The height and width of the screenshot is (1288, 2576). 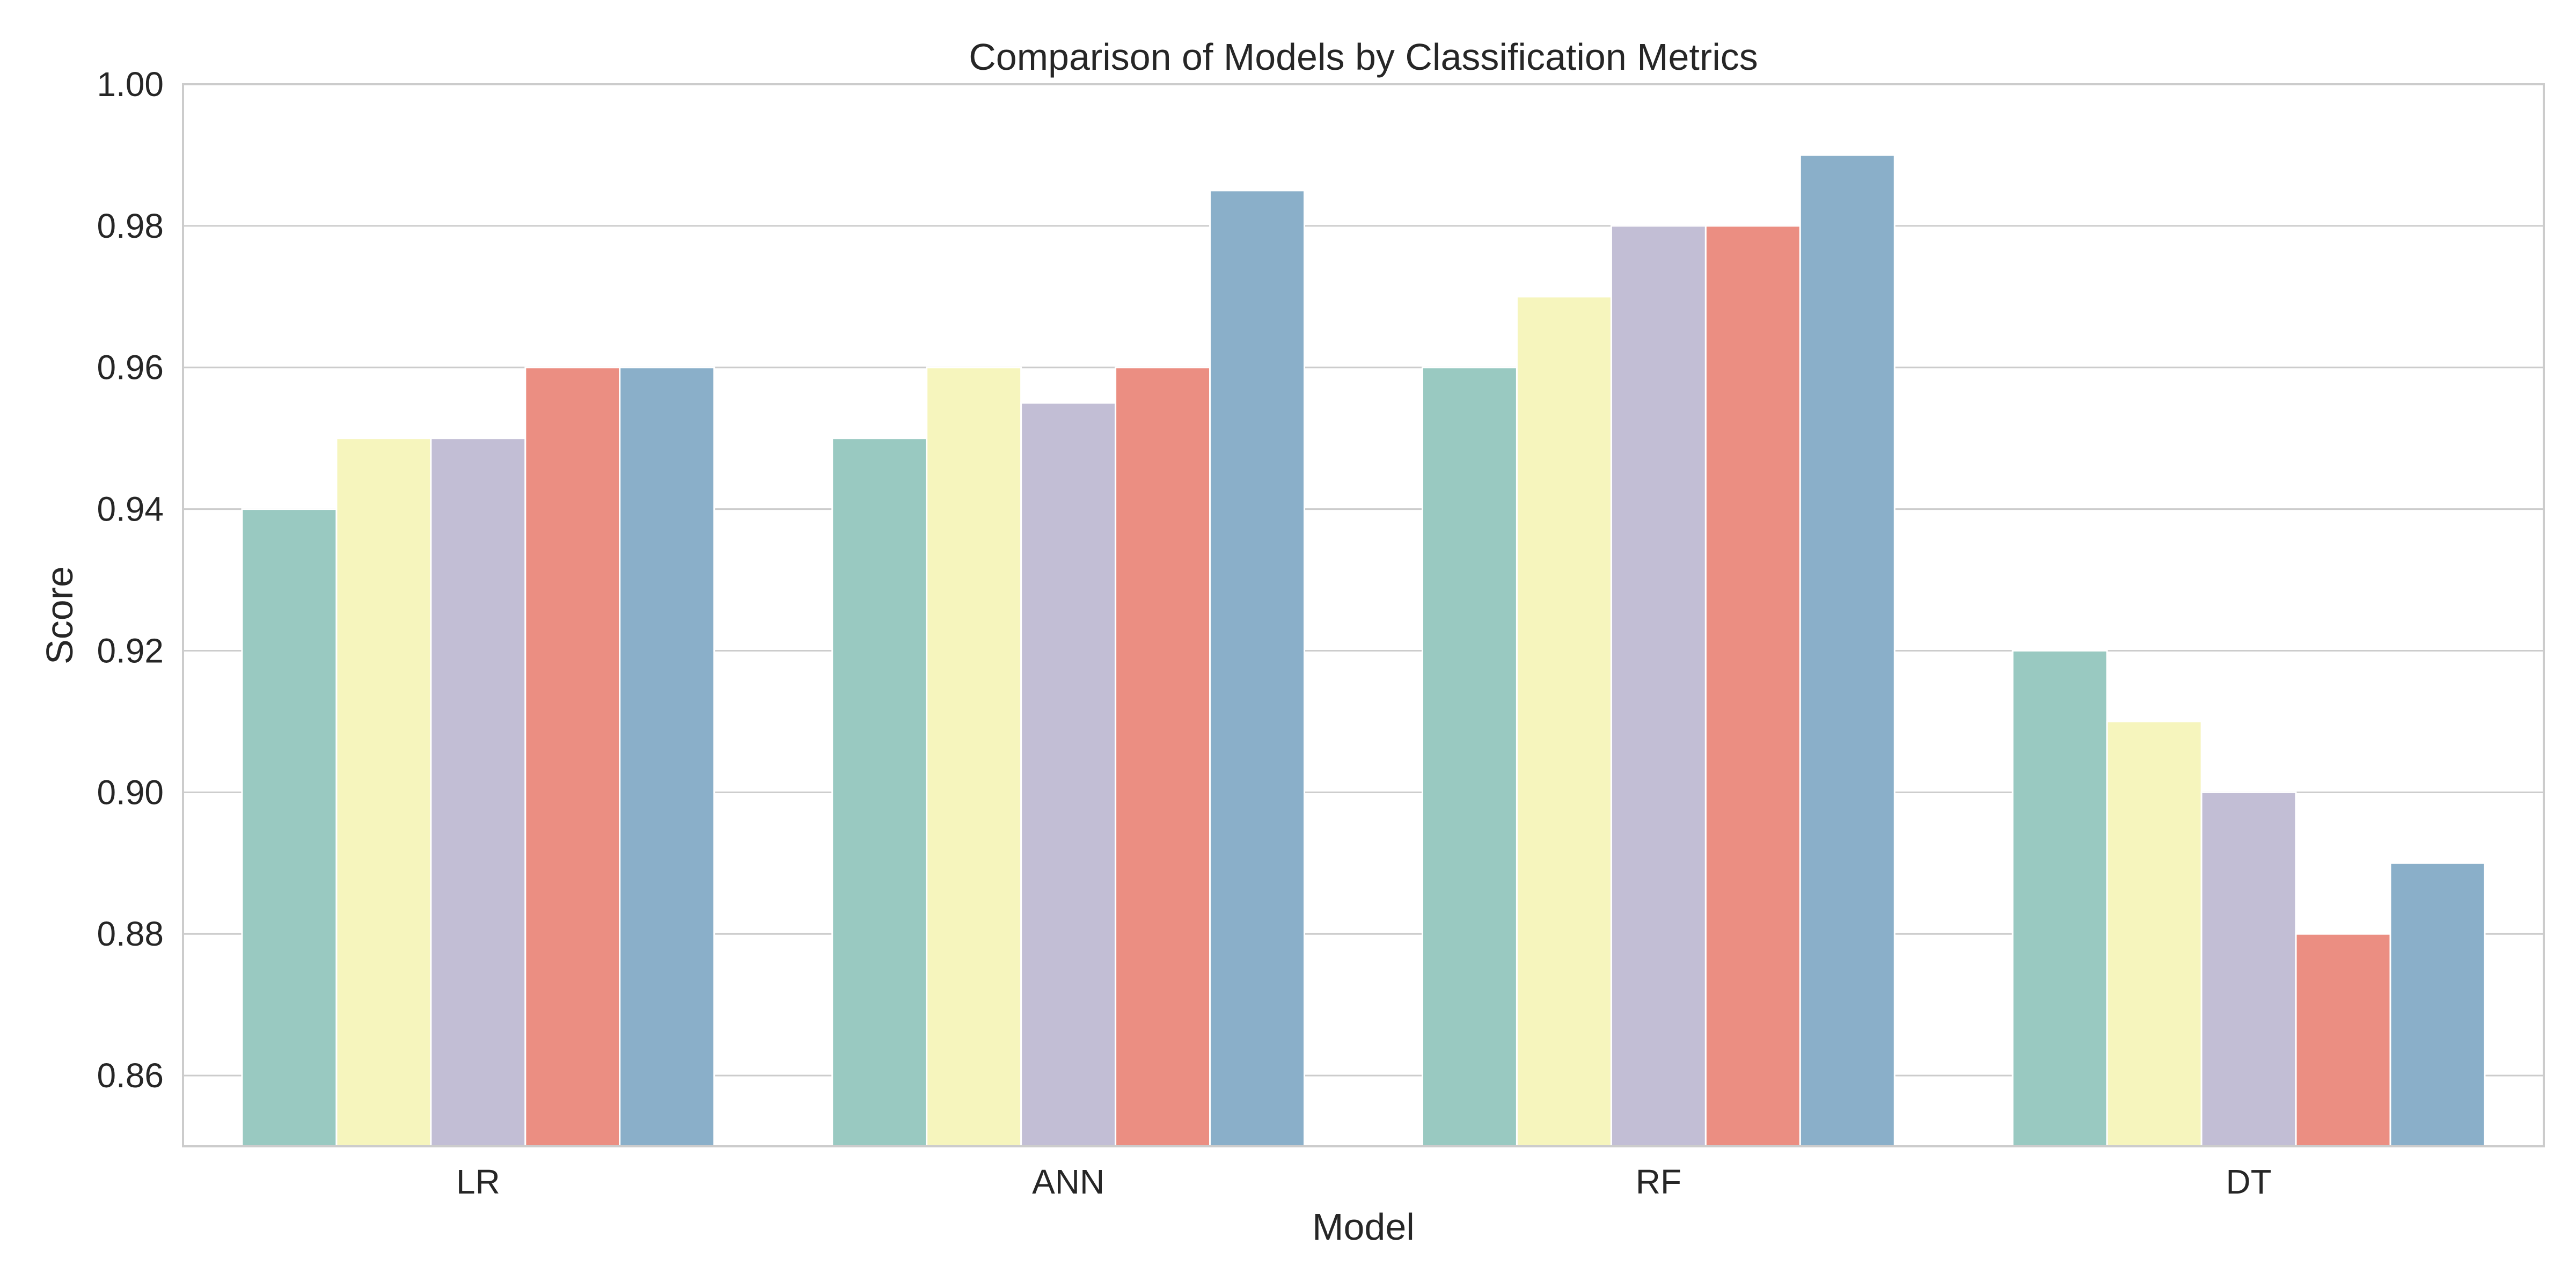 I want to click on x-axis-label: Model, so click(x=1363, y=1227).